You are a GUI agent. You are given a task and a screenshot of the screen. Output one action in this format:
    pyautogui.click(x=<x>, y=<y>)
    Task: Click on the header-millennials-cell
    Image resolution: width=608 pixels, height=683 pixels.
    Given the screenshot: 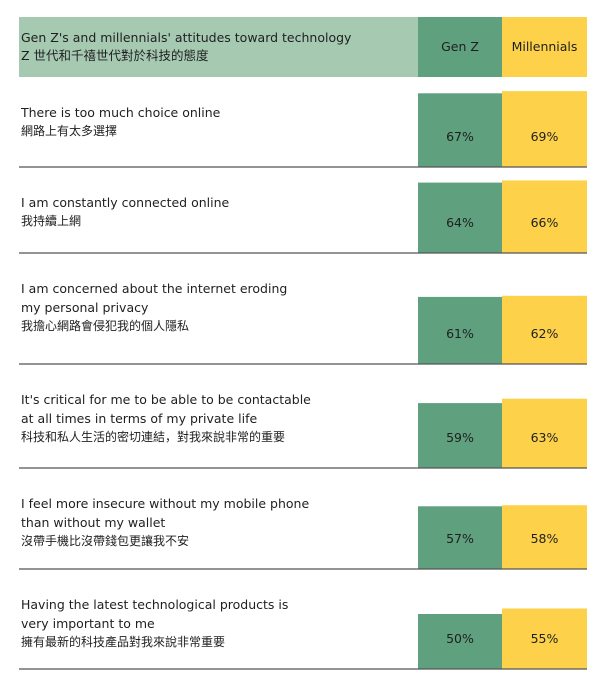 What is the action you would take?
    pyautogui.click(x=544, y=47)
    